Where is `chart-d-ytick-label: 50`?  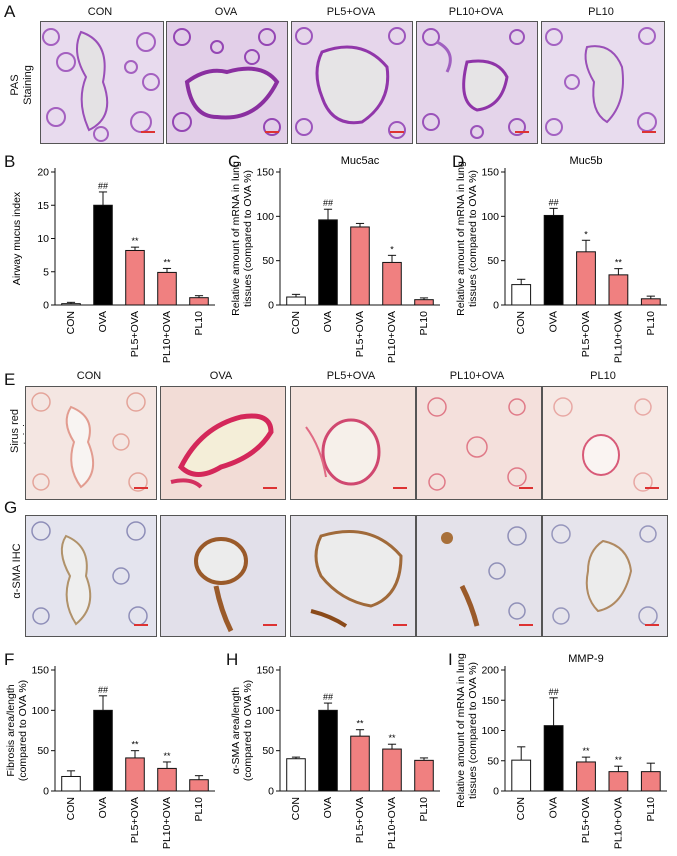
chart-d-ytick-label: 50 is located at coordinates (493, 261).